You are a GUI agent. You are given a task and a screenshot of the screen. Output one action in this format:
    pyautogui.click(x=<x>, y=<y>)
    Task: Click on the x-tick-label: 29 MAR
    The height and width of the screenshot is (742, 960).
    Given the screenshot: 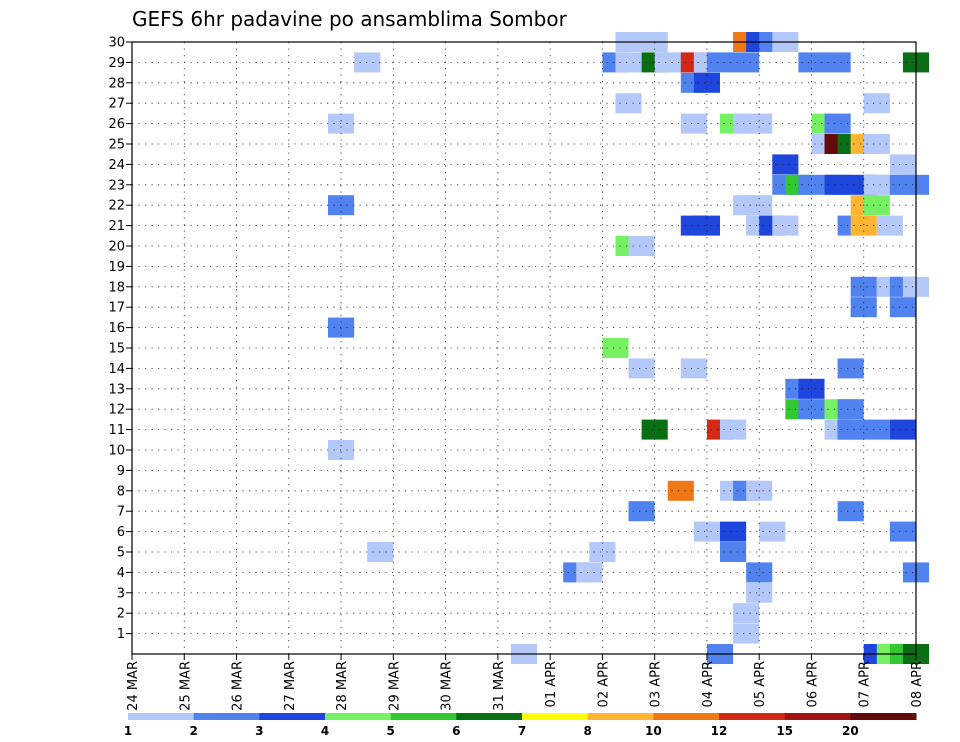 What is the action you would take?
    pyautogui.click(x=394, y=686)
    